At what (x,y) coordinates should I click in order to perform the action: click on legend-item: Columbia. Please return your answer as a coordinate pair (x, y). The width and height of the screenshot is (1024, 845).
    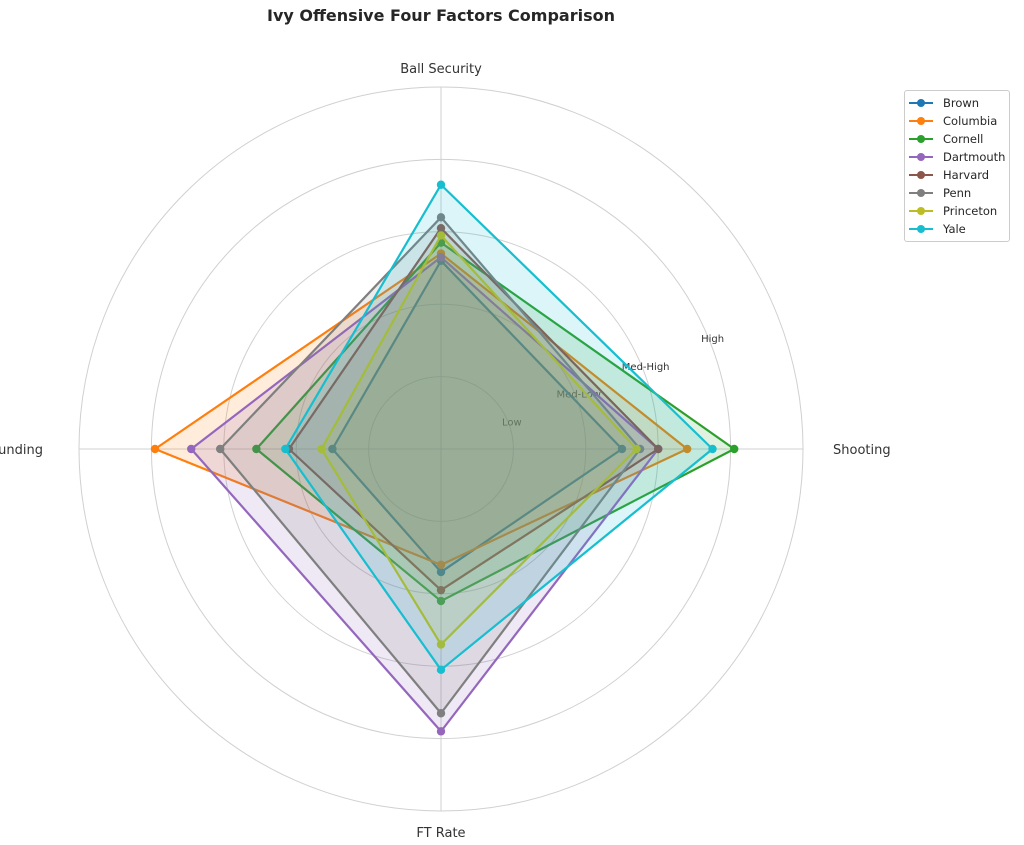
    Looking at the image, I should click on (957, 121).